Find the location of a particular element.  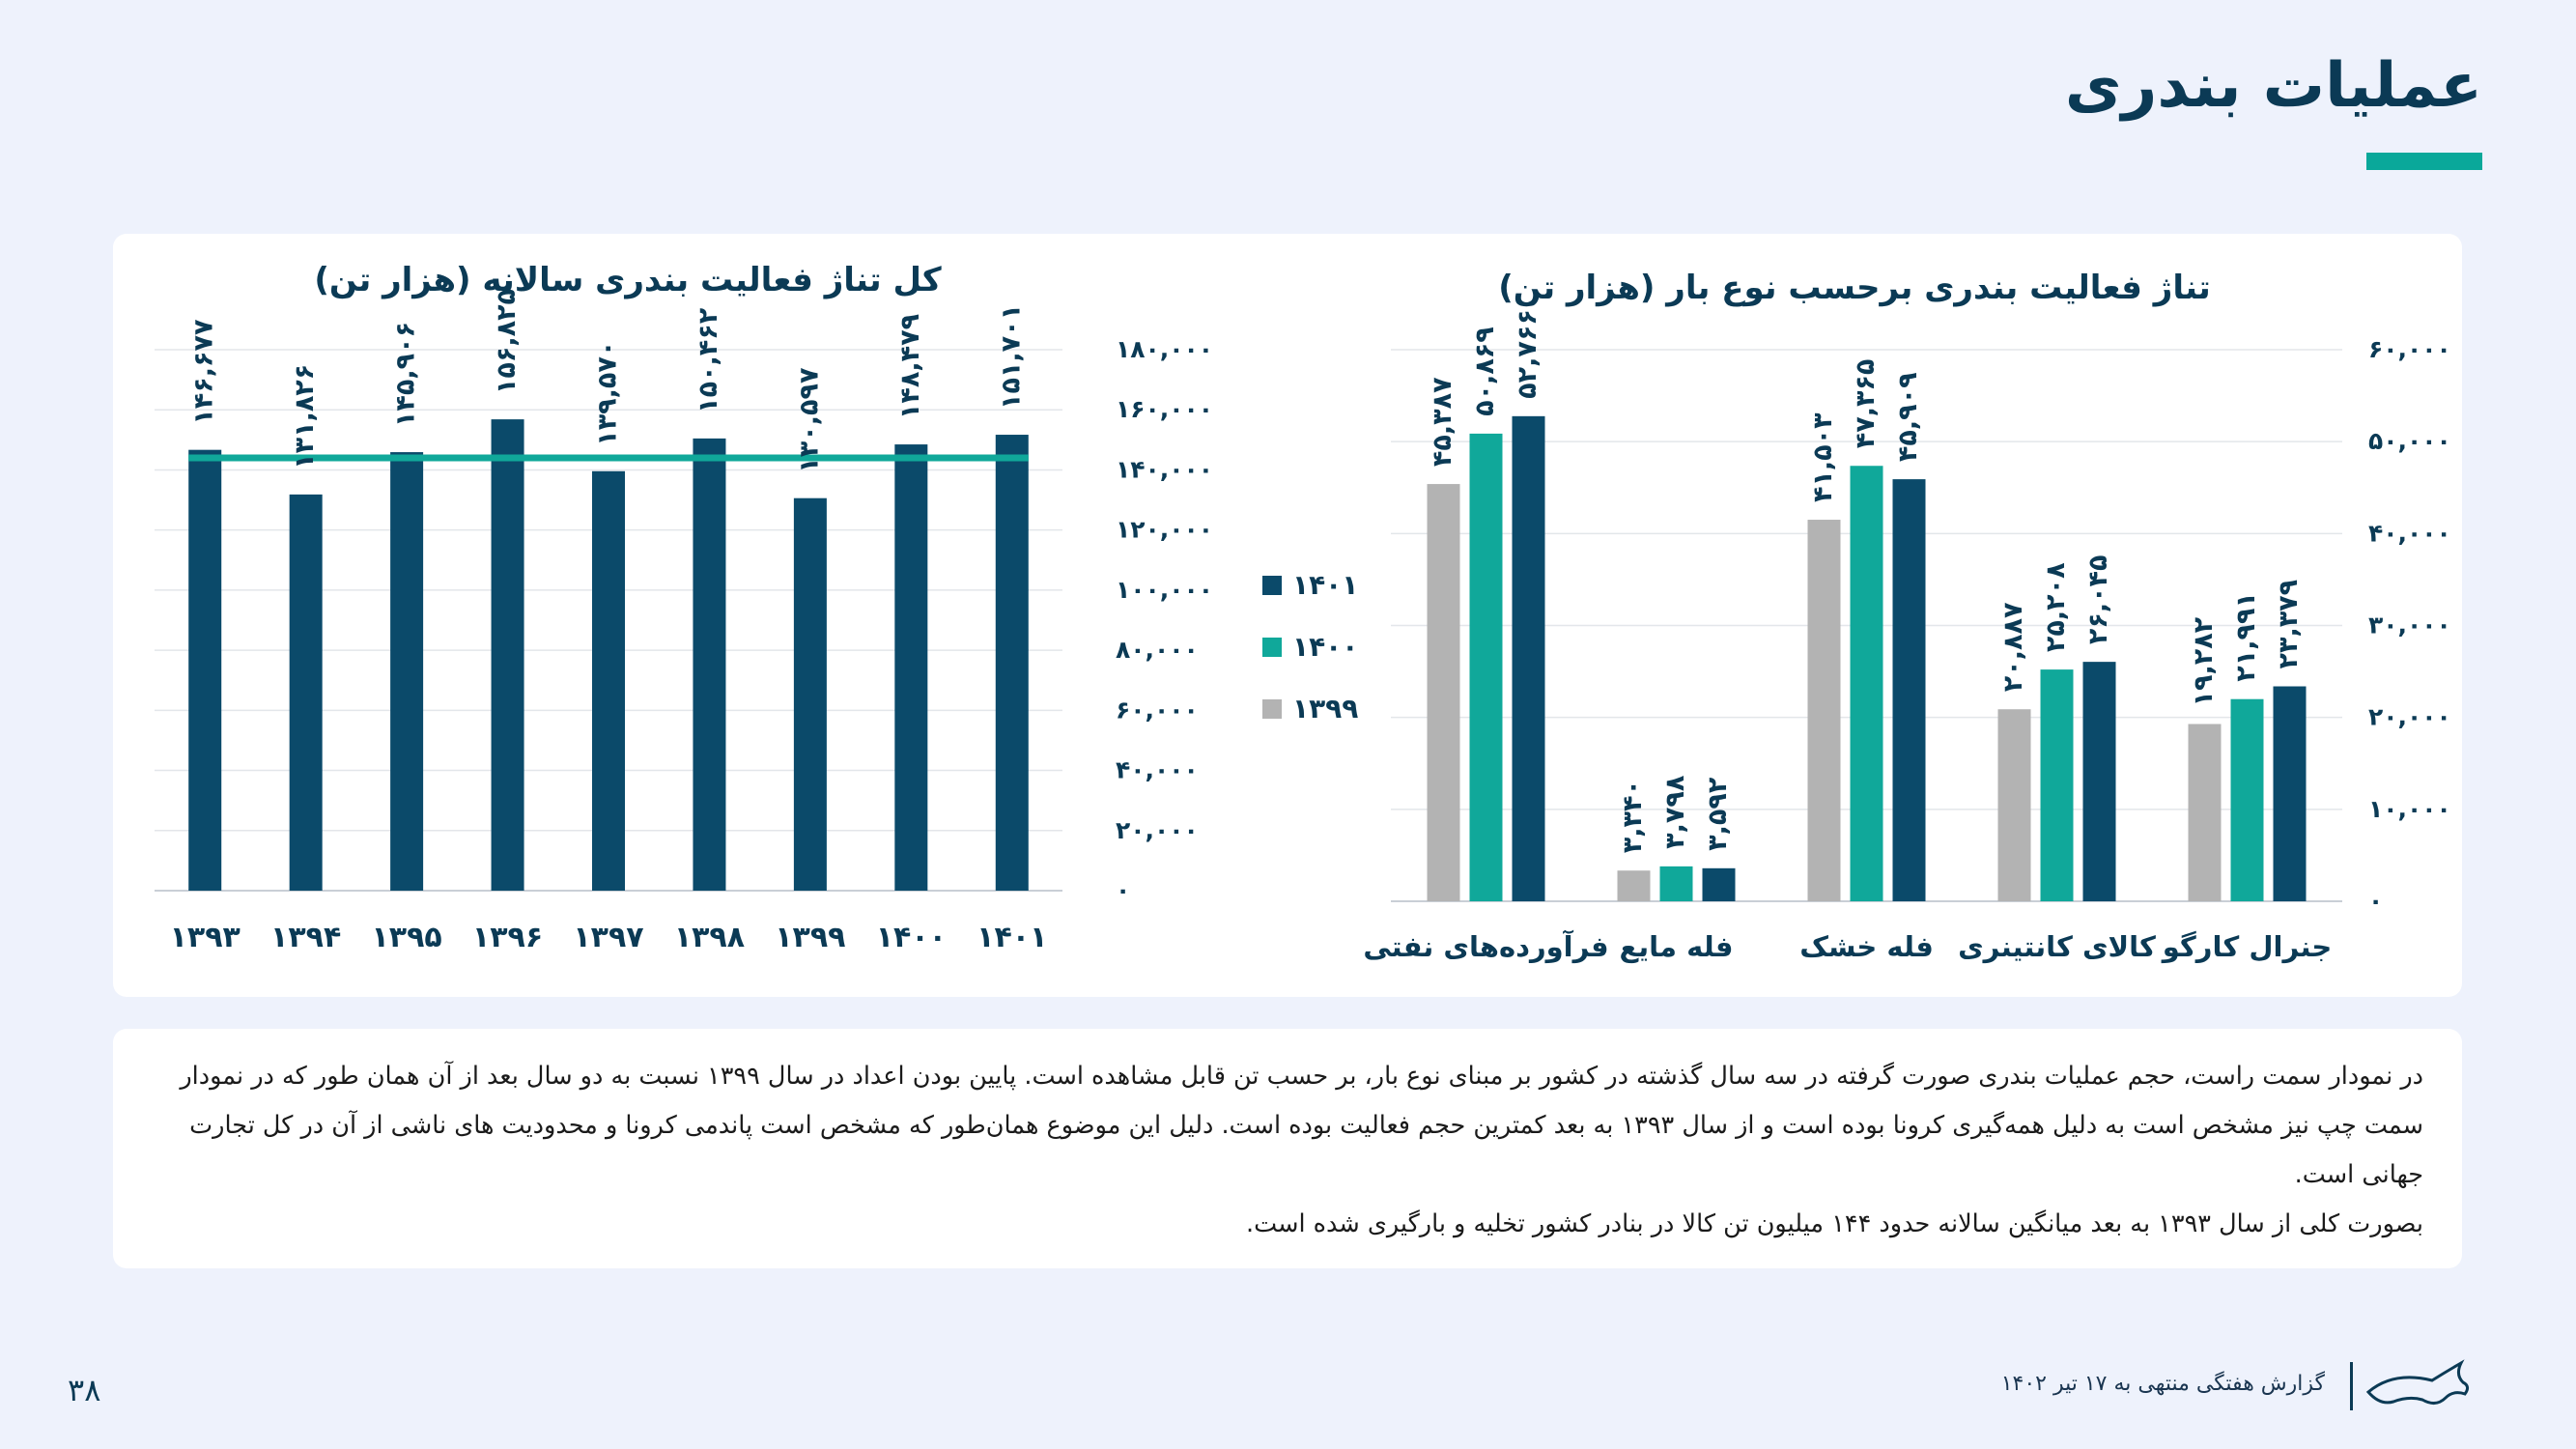

y-tick-label: ۱۰,۰۰۰ is located at coordinates (2409, 809).